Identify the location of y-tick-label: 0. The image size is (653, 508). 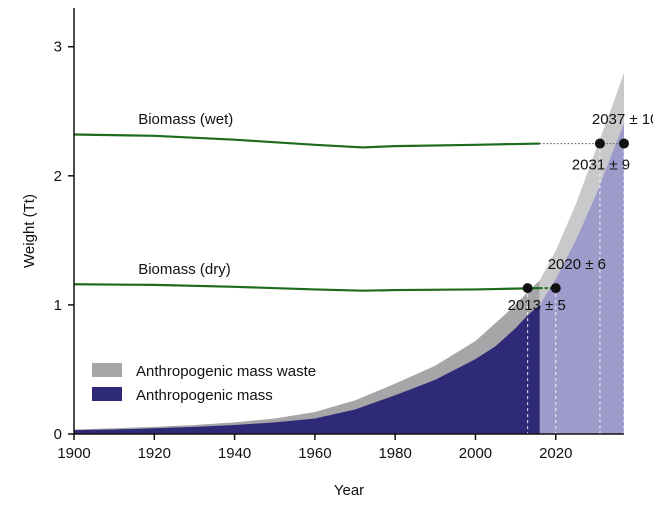
(58, 434).